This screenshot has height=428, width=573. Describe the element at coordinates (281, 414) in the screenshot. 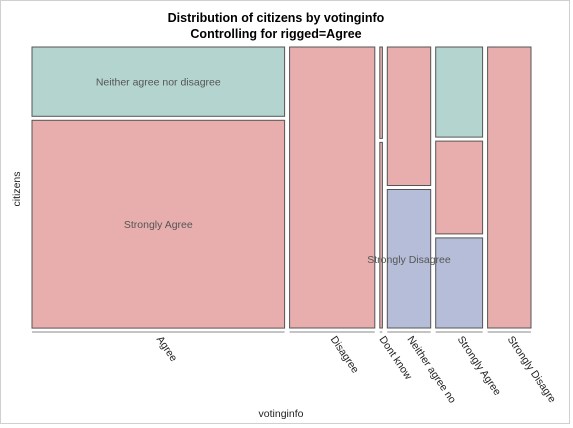

I see `x-axis-label: votinginfo` at that location.